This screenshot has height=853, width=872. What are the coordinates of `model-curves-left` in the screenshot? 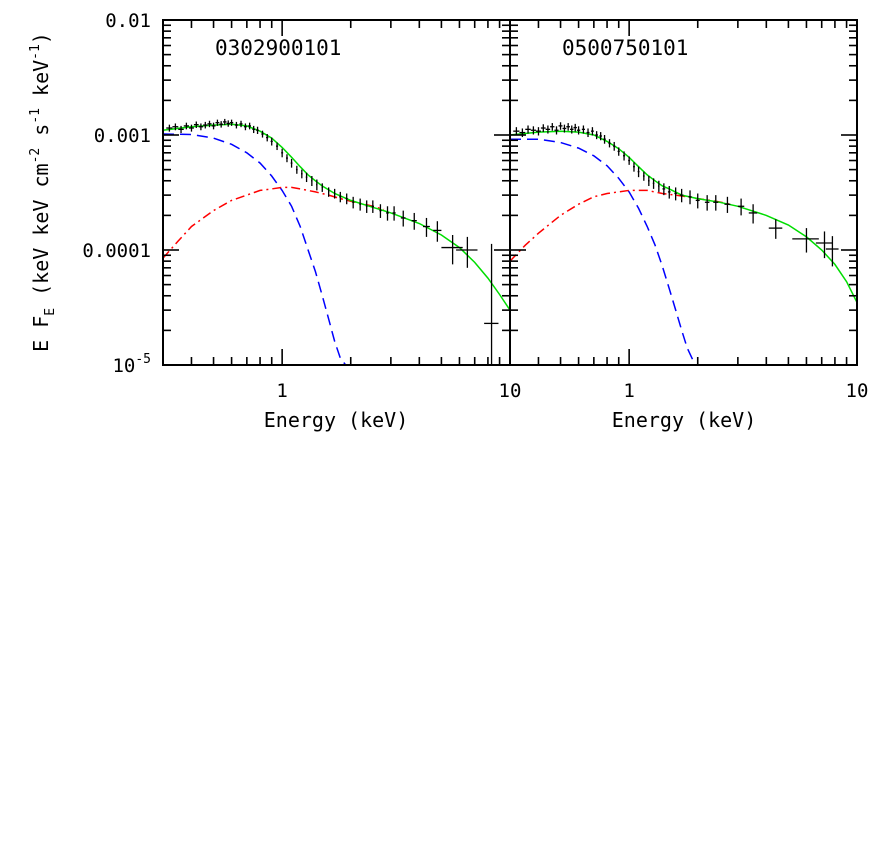 It's located at (336, 244).